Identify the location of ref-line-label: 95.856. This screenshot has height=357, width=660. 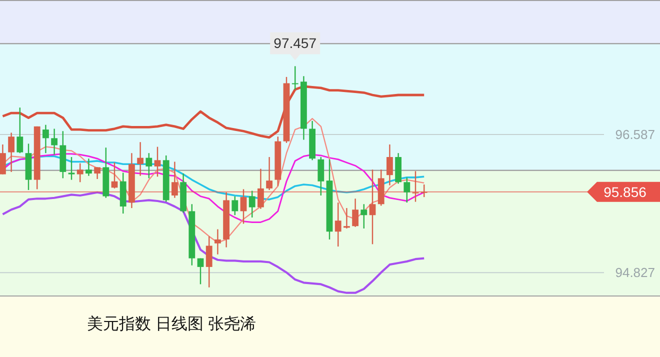
(625, 192).